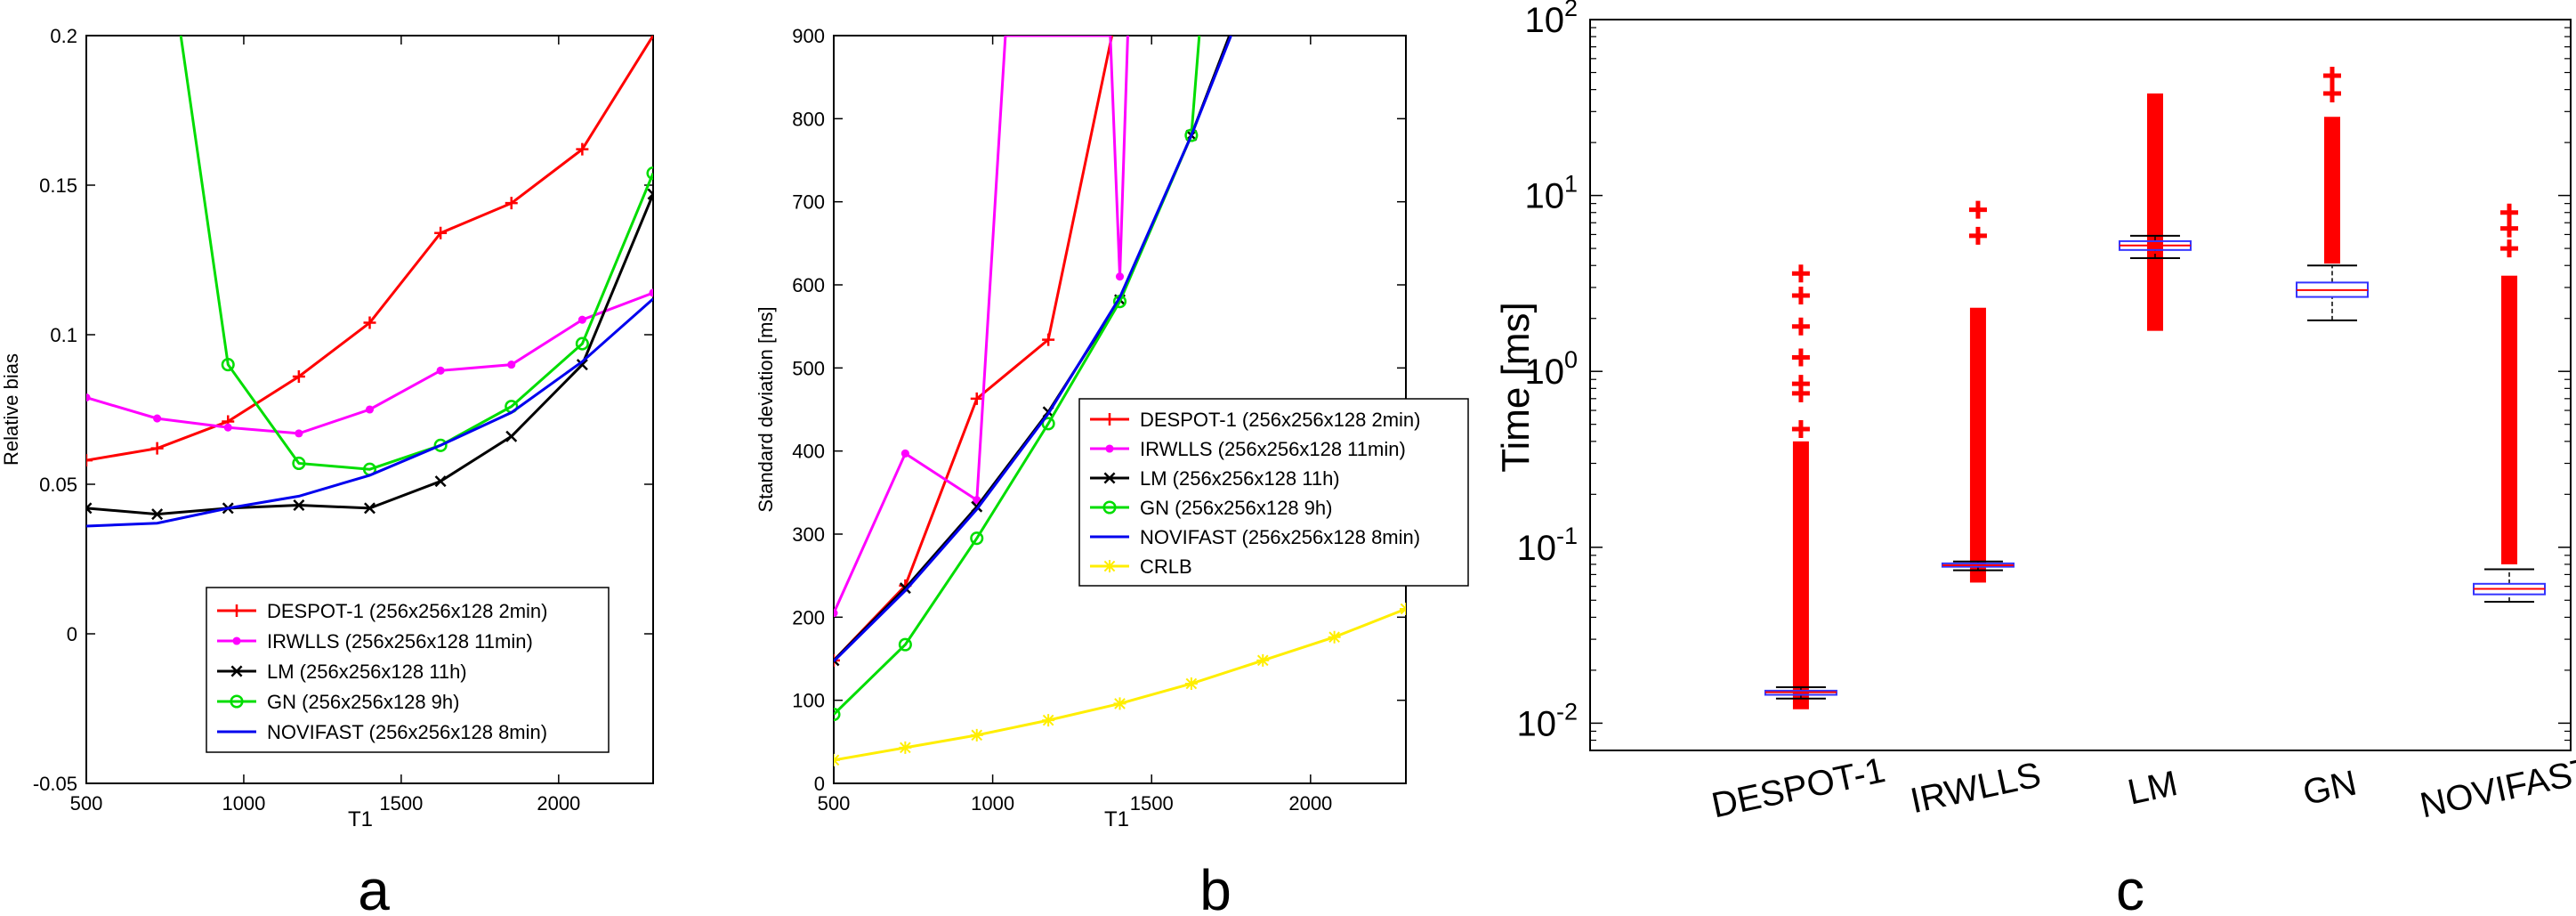 The image size is (2576, 916). I want to click on y-tick-label: 400, so click(808, 452).